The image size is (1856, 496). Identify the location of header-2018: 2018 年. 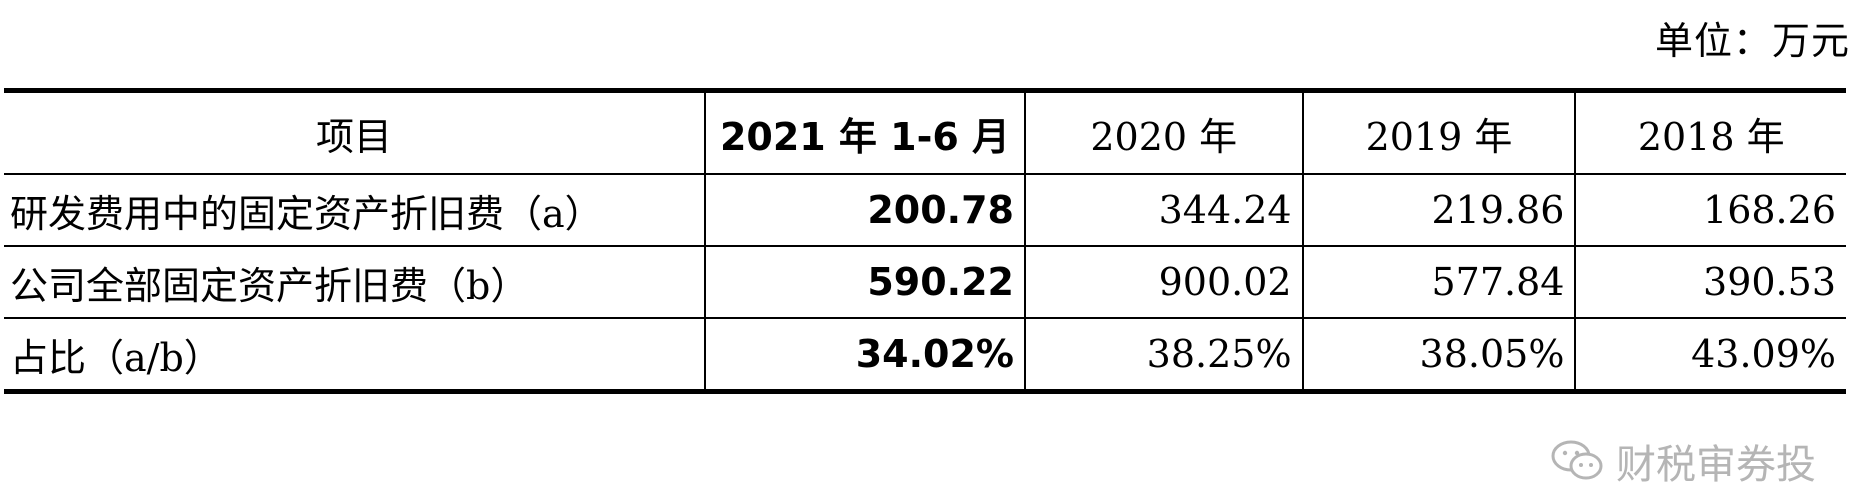
(1710, 132).